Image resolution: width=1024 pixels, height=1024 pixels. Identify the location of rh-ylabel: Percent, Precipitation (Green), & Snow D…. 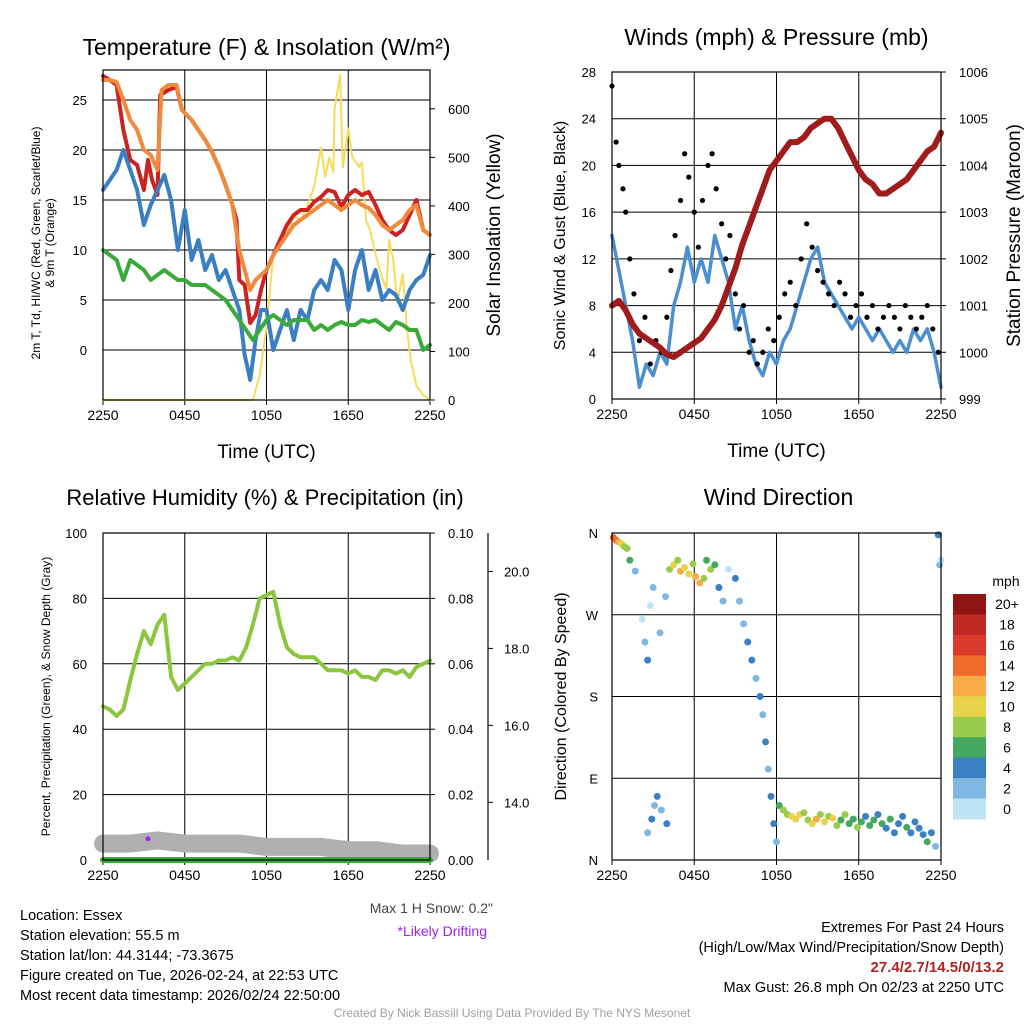
(46, 696).